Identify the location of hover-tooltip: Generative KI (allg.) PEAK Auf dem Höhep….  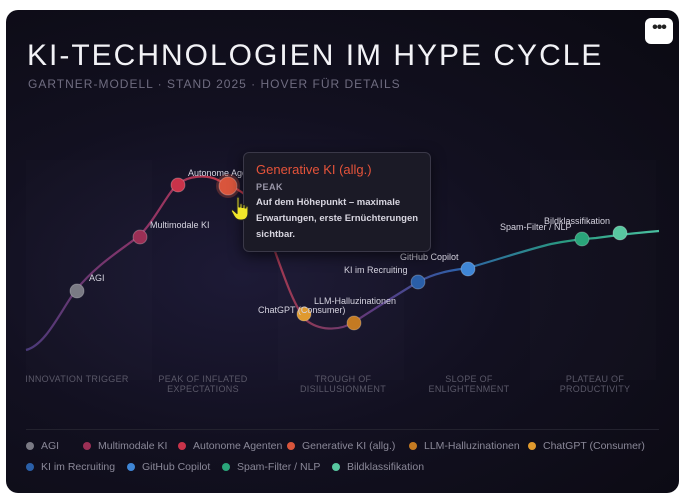
(337, 202).